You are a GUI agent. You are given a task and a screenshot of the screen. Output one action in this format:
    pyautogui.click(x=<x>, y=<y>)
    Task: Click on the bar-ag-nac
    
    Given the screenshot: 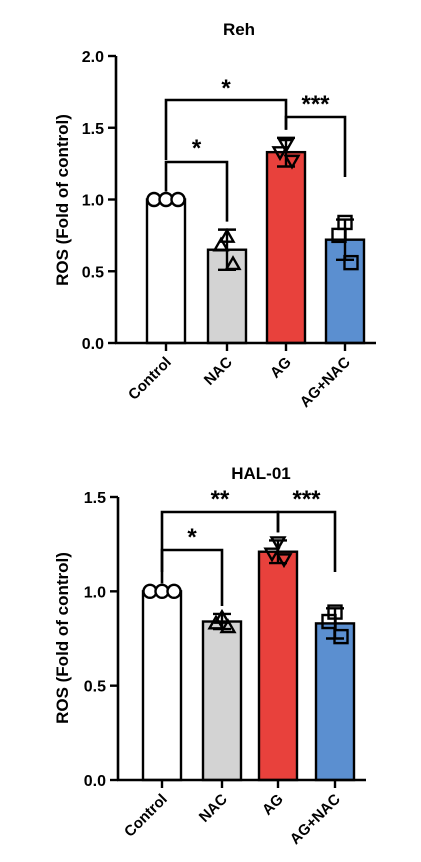 What is the action you would take?
    pyautogui.click(x=335, y=702)
    